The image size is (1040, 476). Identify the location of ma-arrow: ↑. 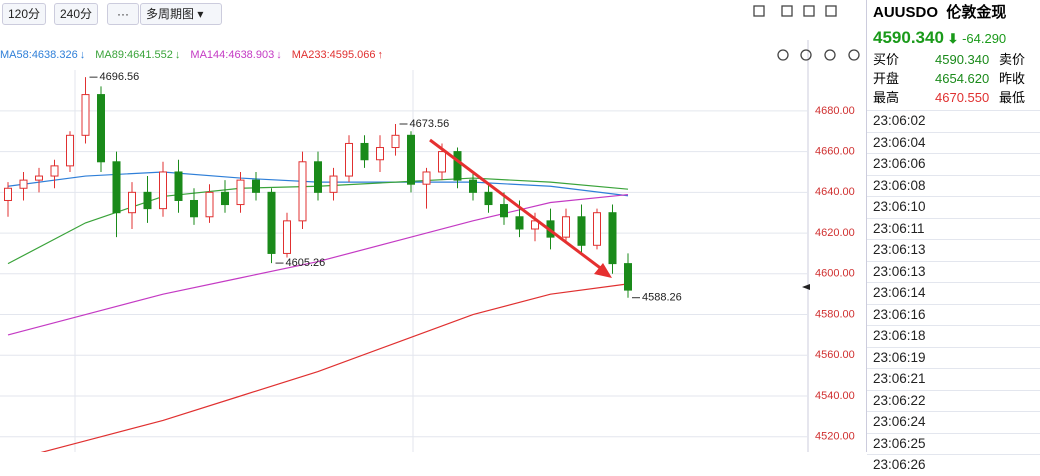
(381, 55).